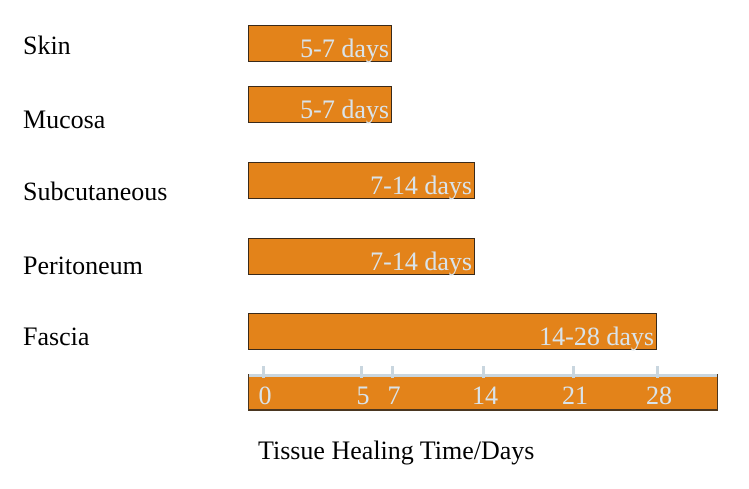  What do you see at coordinates (394, 395) in the screenshot?
I see `tick-label: 7` at bounding box center [394, 395].